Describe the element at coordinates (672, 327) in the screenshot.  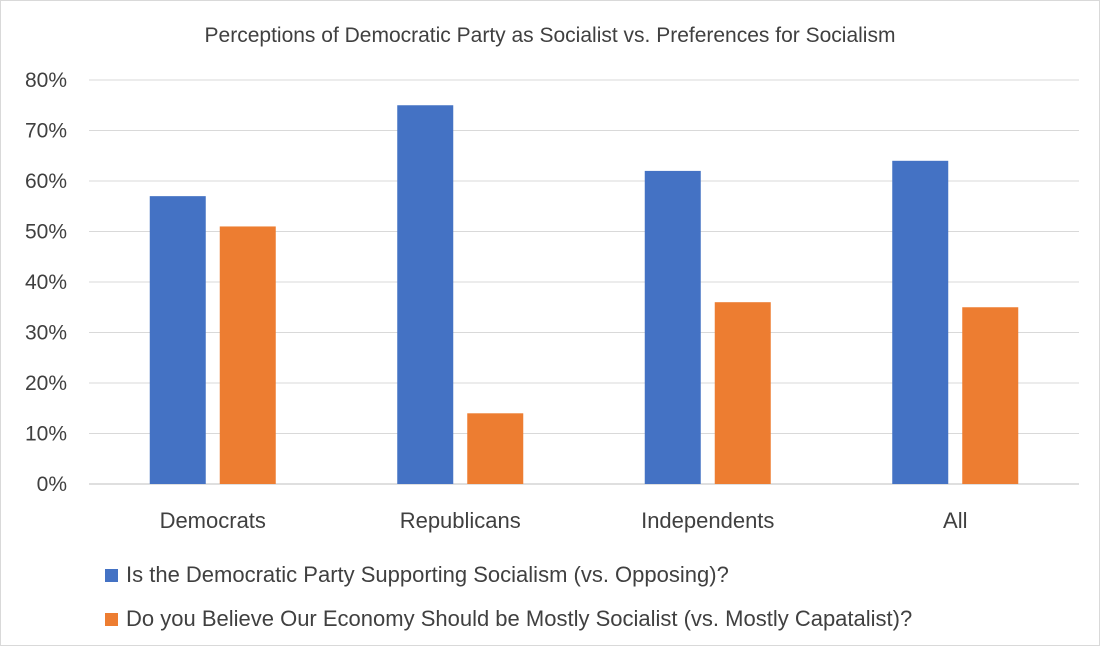
I see `bar-series-1-independents` at that location.